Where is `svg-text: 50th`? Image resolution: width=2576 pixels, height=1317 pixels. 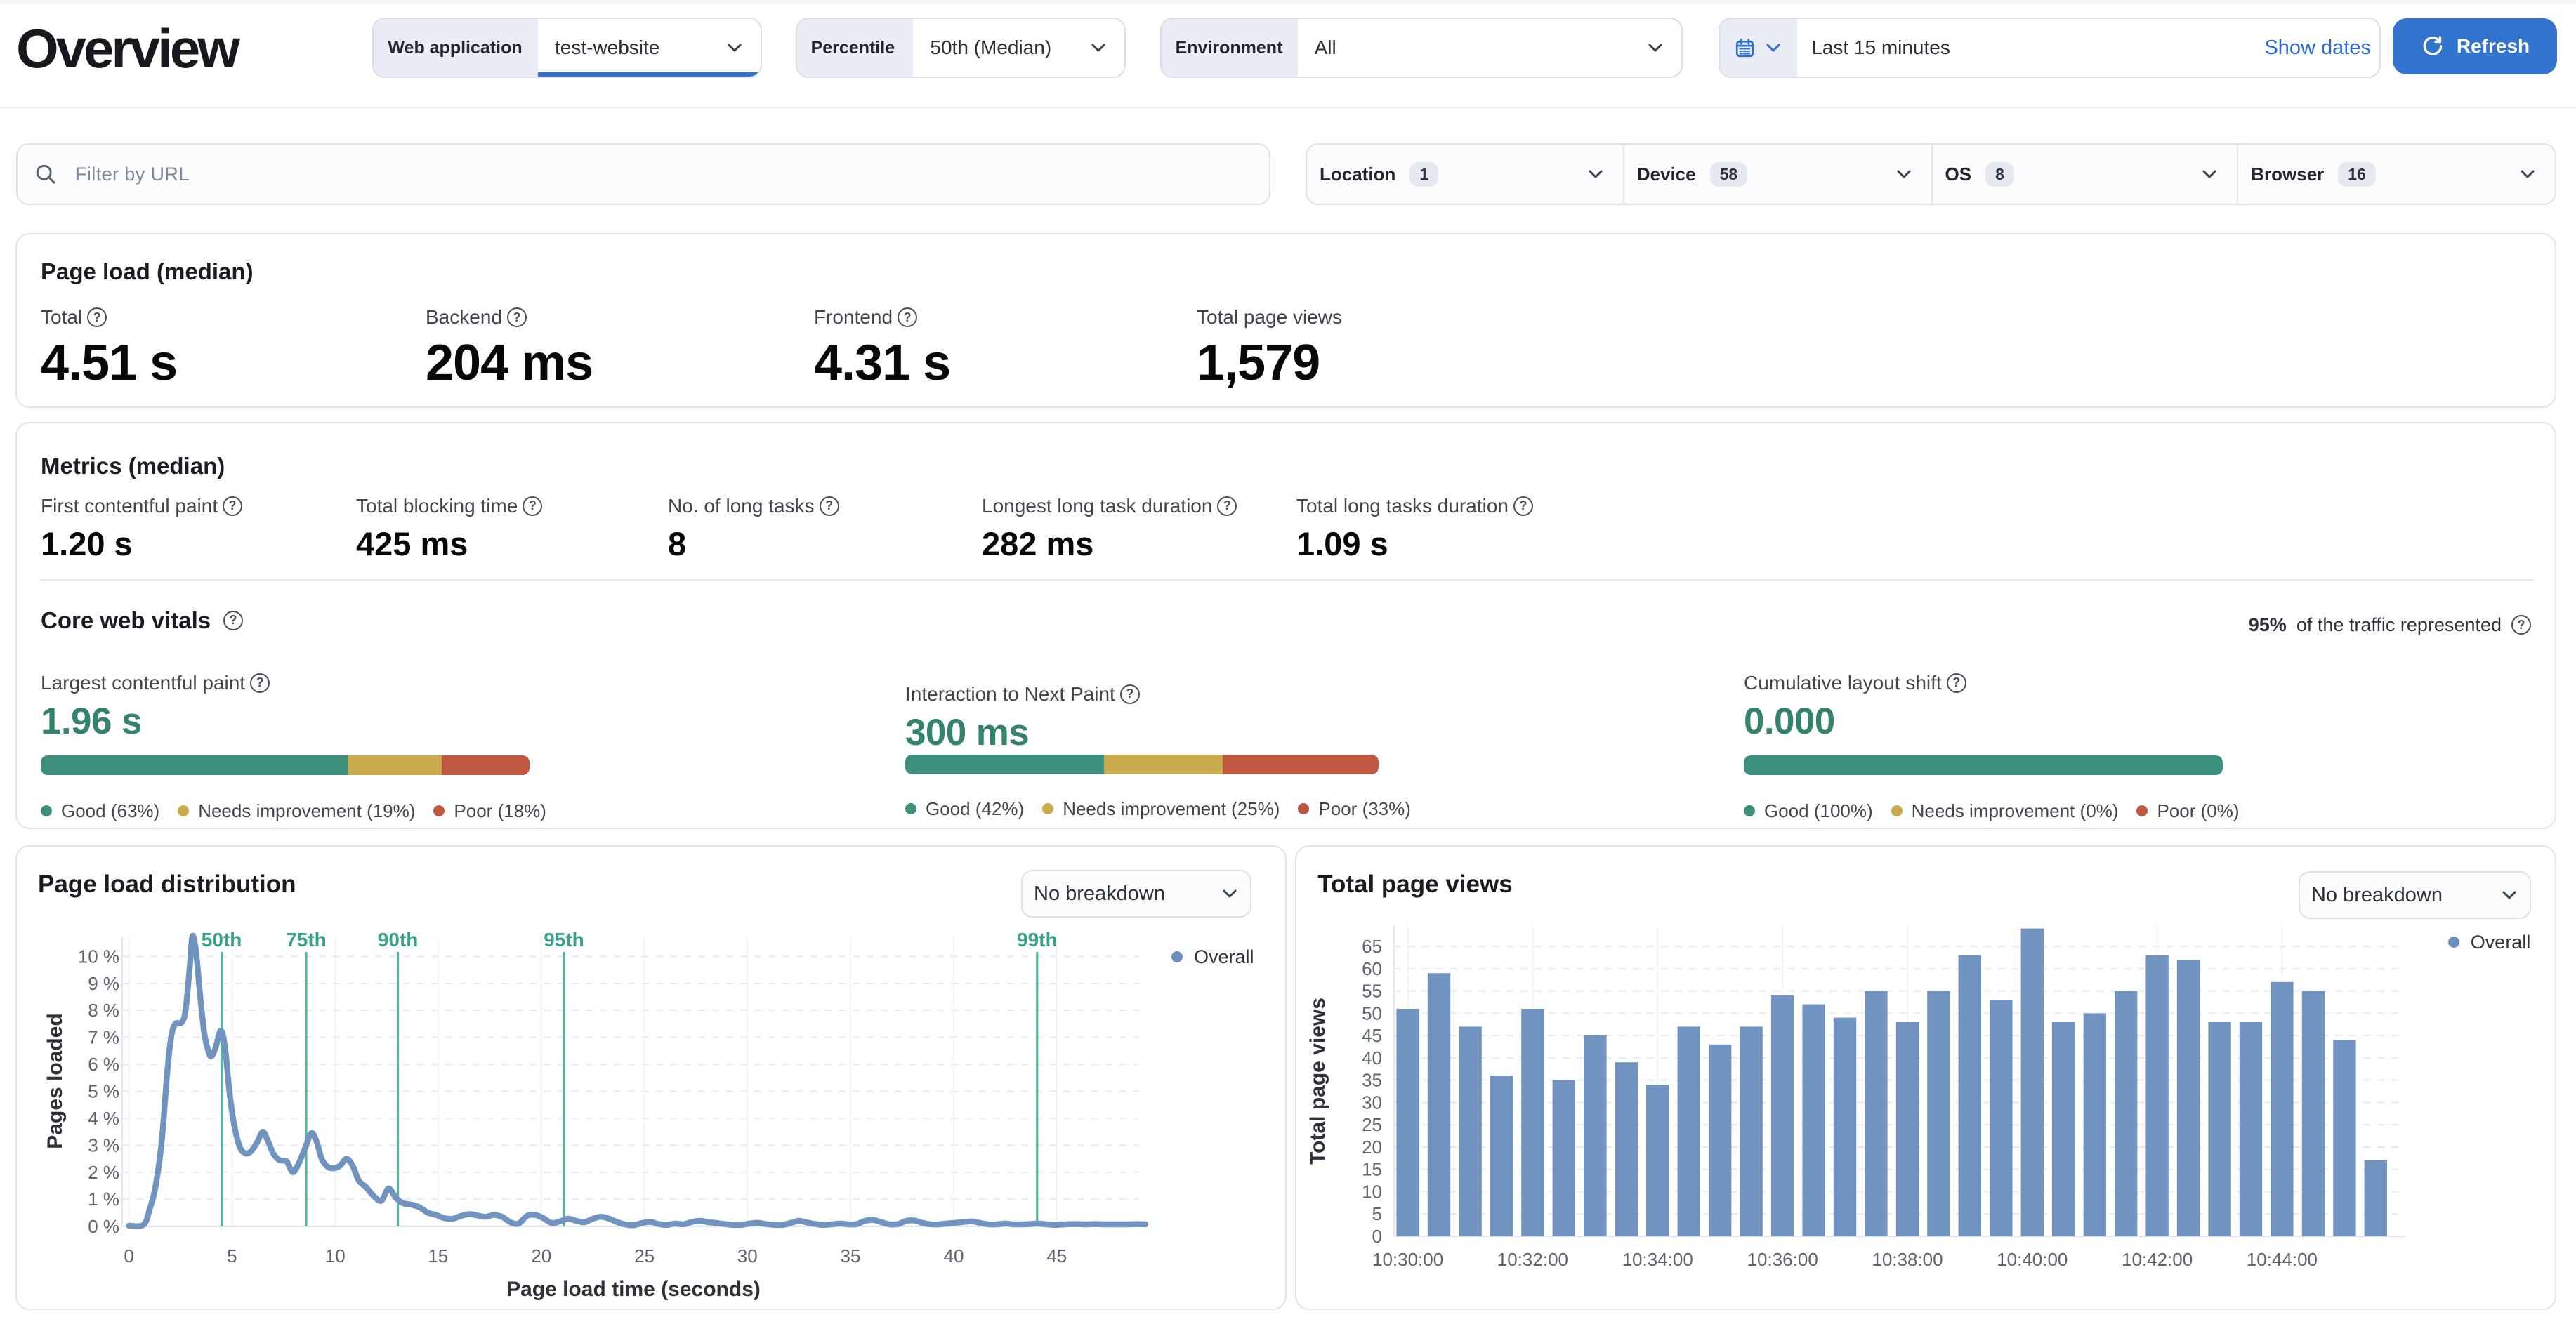 svg-text: 50th is located at coordinates (222, 940).